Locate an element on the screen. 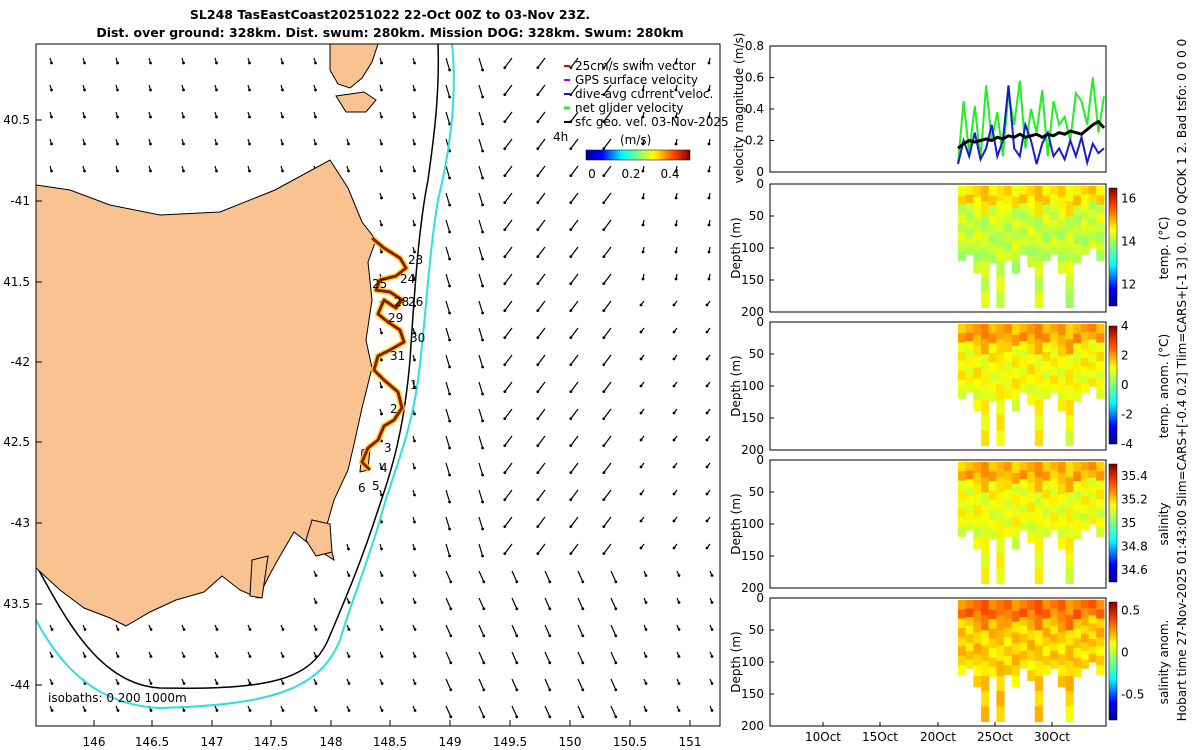 Image resolution: width=1200 pixels, height=750 pixels. lon-tick-label: 151 is located at coordinates (690, 742).